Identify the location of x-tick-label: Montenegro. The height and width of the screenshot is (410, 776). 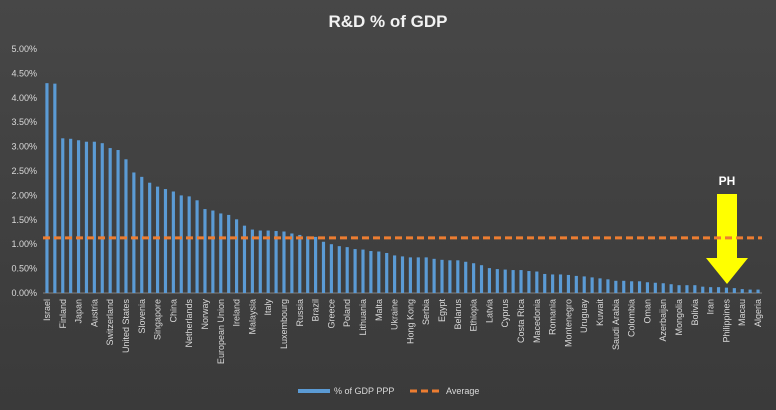
(568, 323).